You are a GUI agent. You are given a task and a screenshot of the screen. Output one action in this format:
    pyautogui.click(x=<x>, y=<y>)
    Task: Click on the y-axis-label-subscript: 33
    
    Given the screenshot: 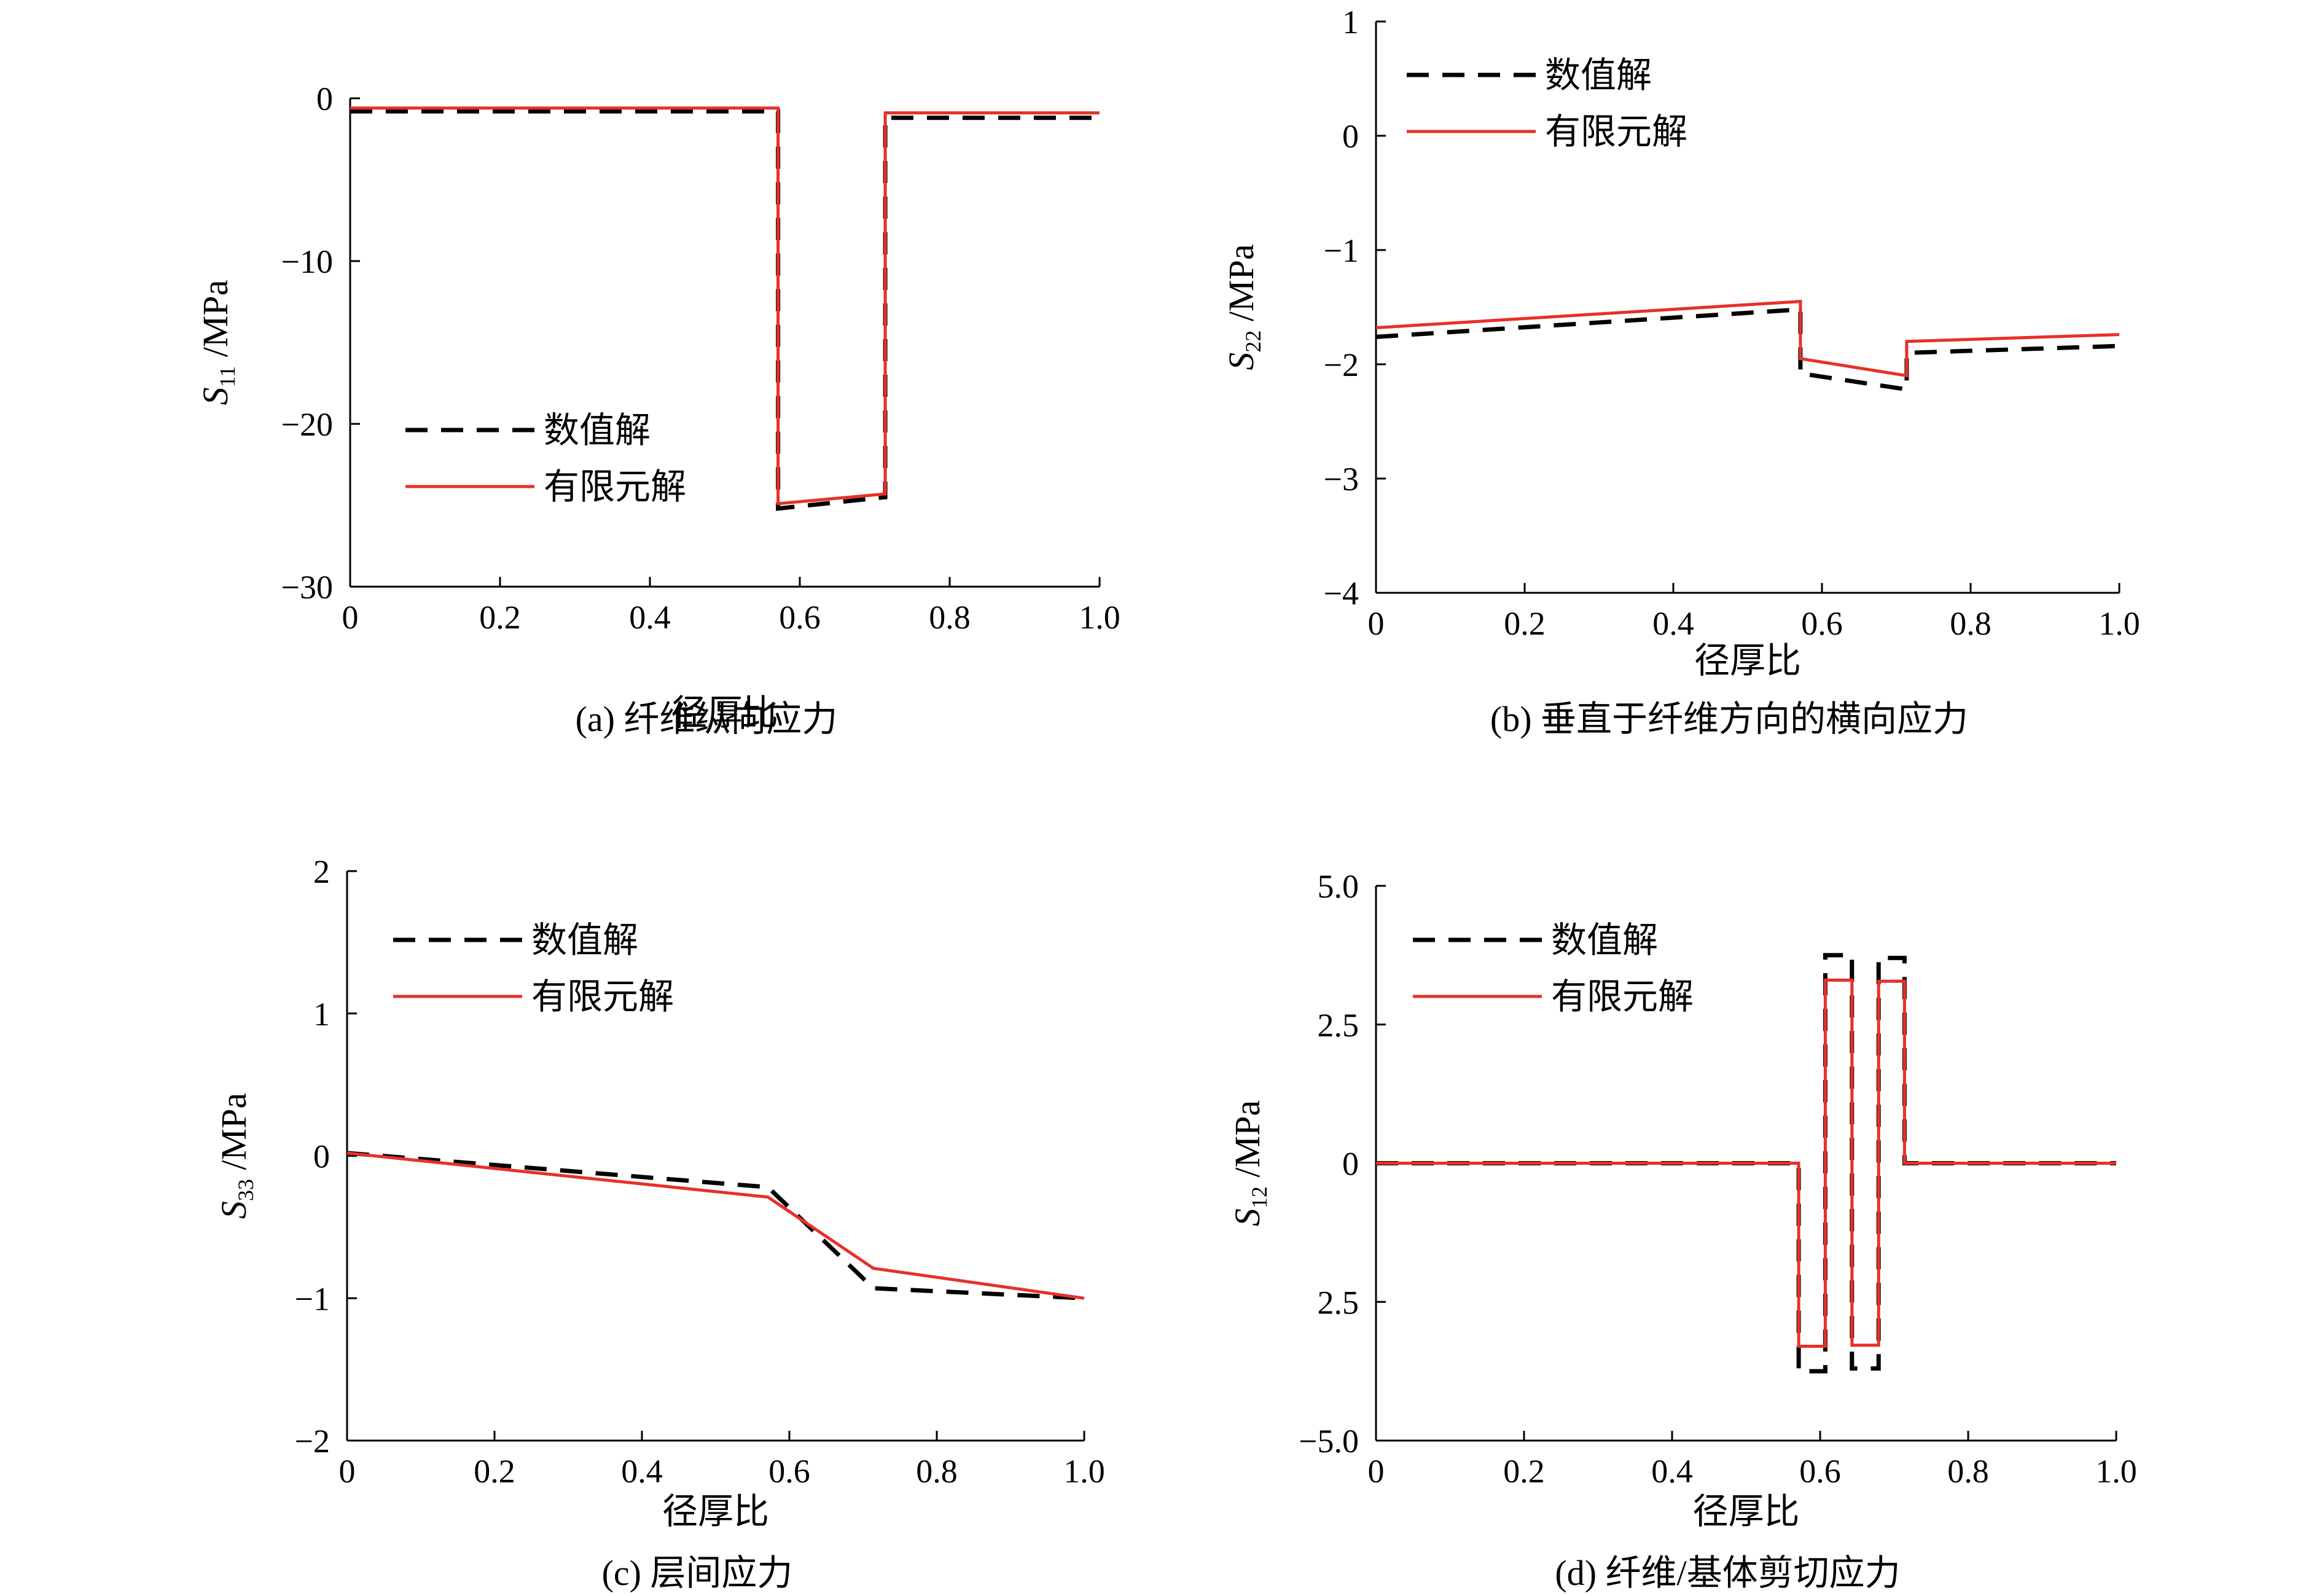 What is the action you would take?
    pyautogui.click(x=246, y=1190)
    